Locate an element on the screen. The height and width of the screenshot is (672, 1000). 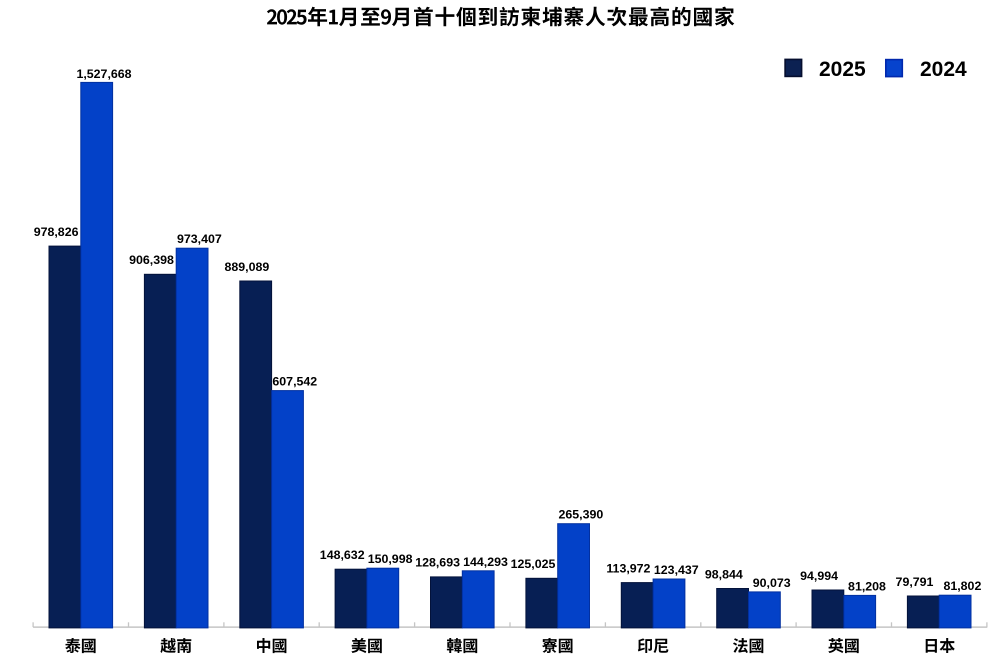
svg-text: 113,972 is located at coordinates (628, 568).